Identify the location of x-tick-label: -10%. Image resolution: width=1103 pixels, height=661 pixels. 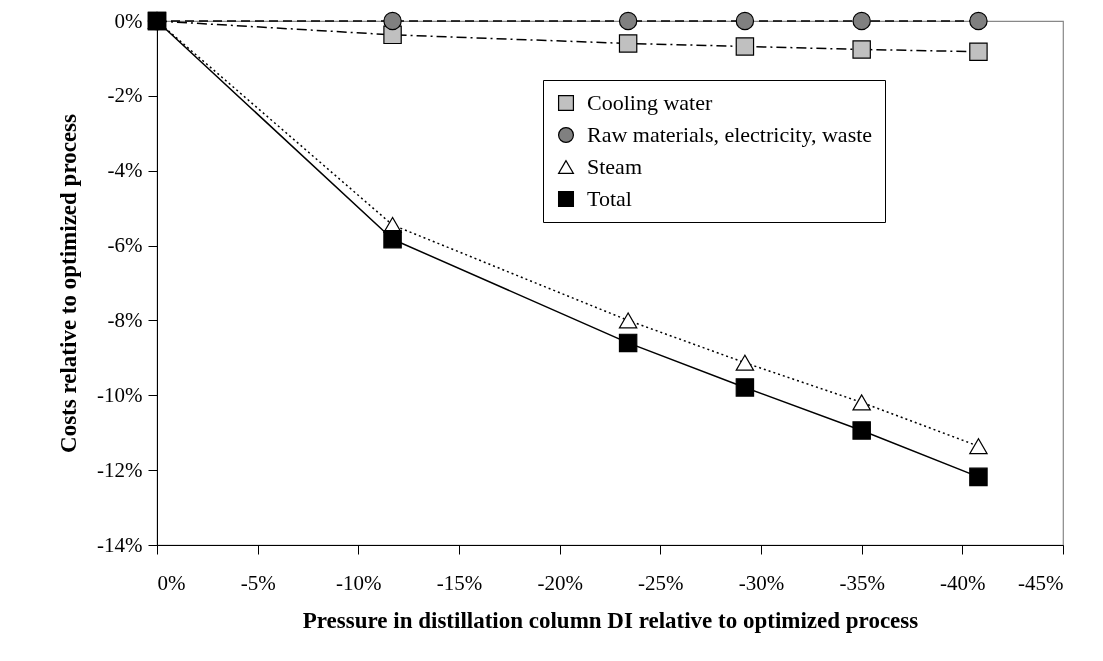
(359, 582).